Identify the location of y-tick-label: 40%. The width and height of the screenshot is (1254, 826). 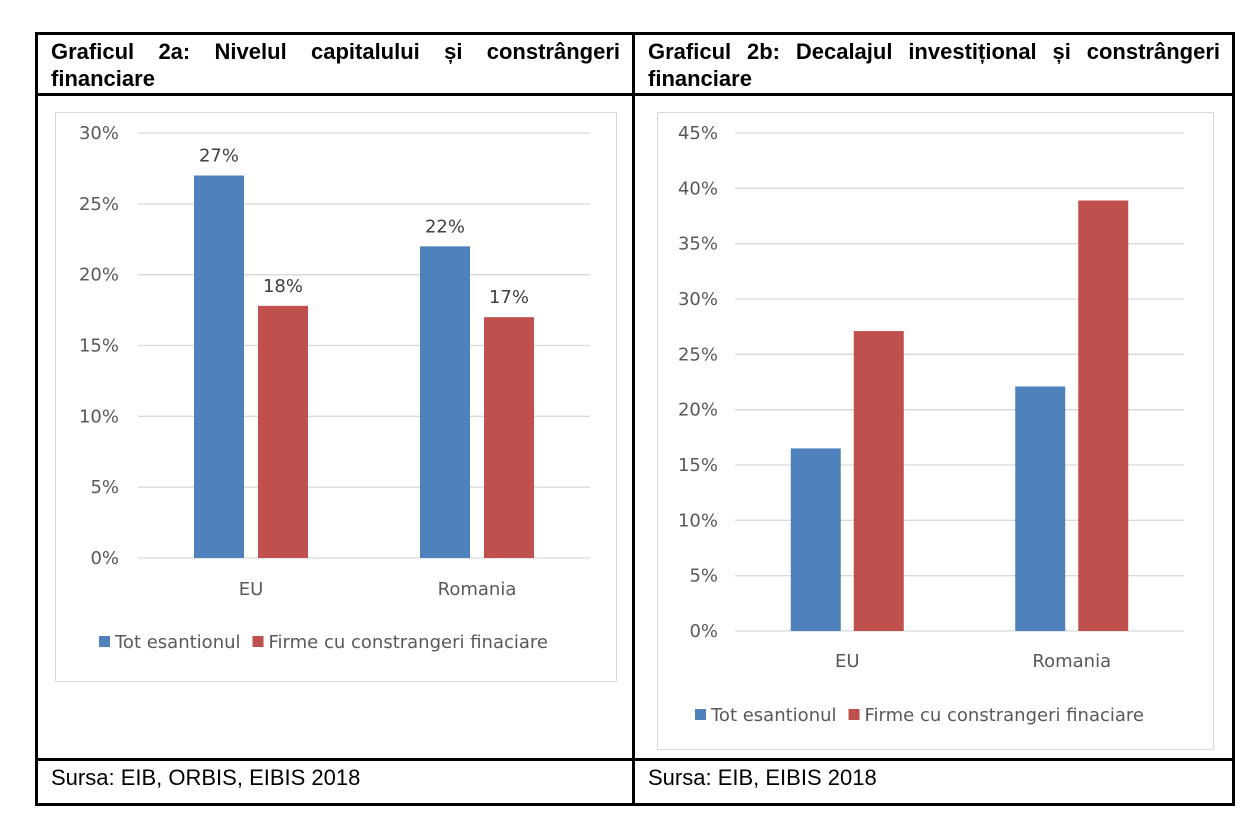
(698, 188).